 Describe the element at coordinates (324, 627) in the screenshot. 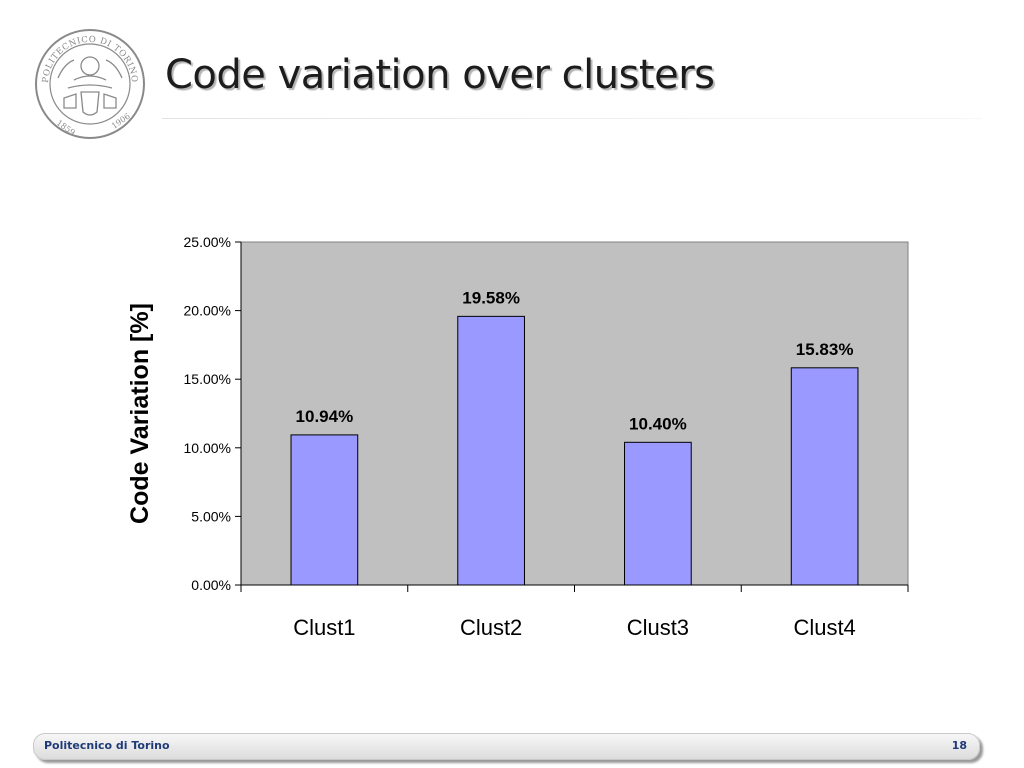

I see `x-tick-label: Clust1` at that location.